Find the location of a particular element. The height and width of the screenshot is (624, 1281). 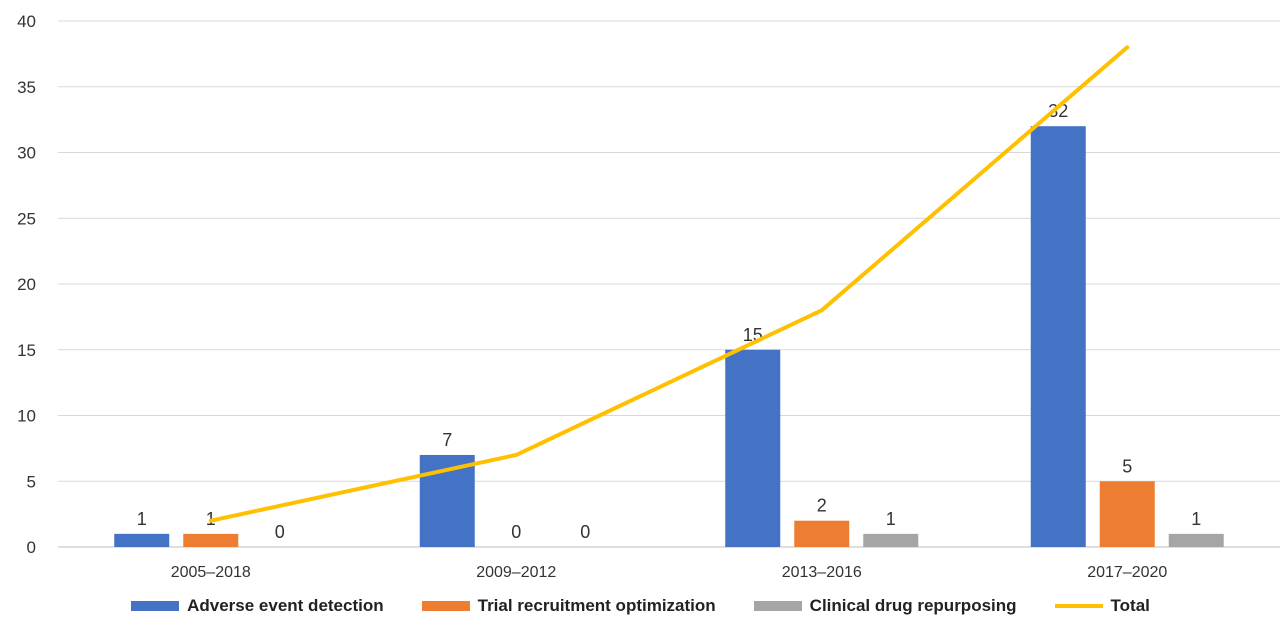

y-tick-label: 15 is located at coordinates (26, 350).